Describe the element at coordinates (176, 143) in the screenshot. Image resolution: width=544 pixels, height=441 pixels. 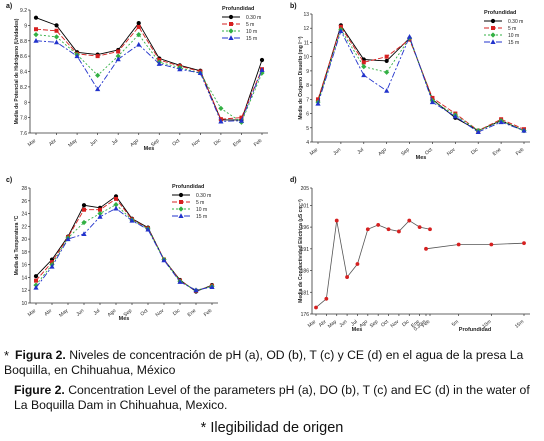
I see `x-tick-label: Oct` at that location.